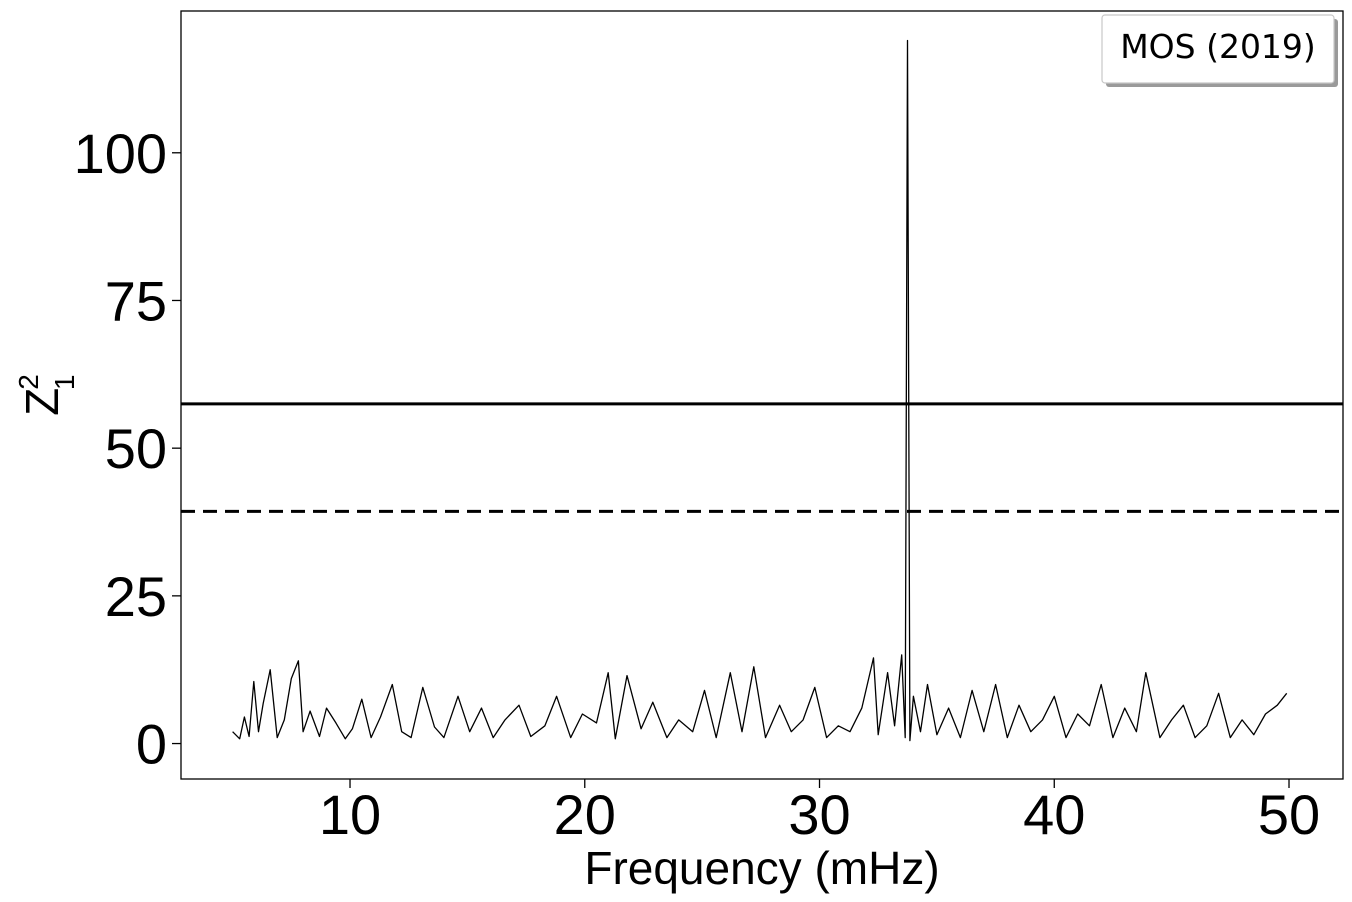  What do you see at coordinates (120, 153) in the screenshot?
I see `y-tick-label: 100` at bounding box center [120, 153].